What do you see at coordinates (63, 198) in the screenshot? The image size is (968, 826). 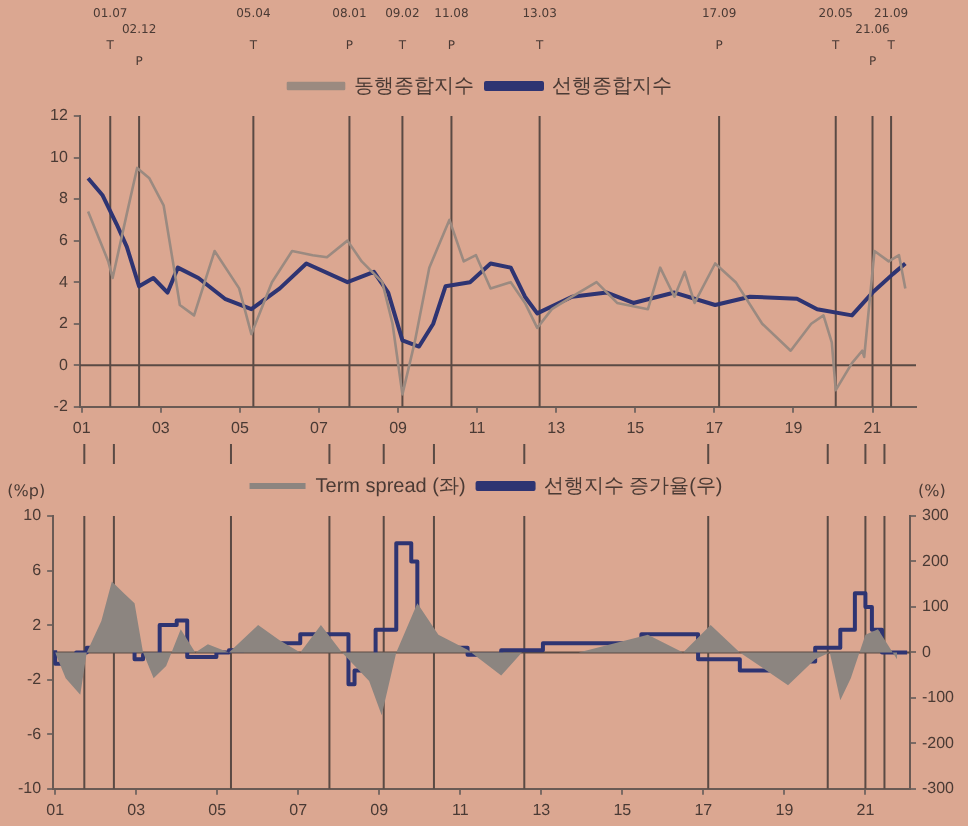 I see `y-tick-label: 8` at bounding box center [63, 198].